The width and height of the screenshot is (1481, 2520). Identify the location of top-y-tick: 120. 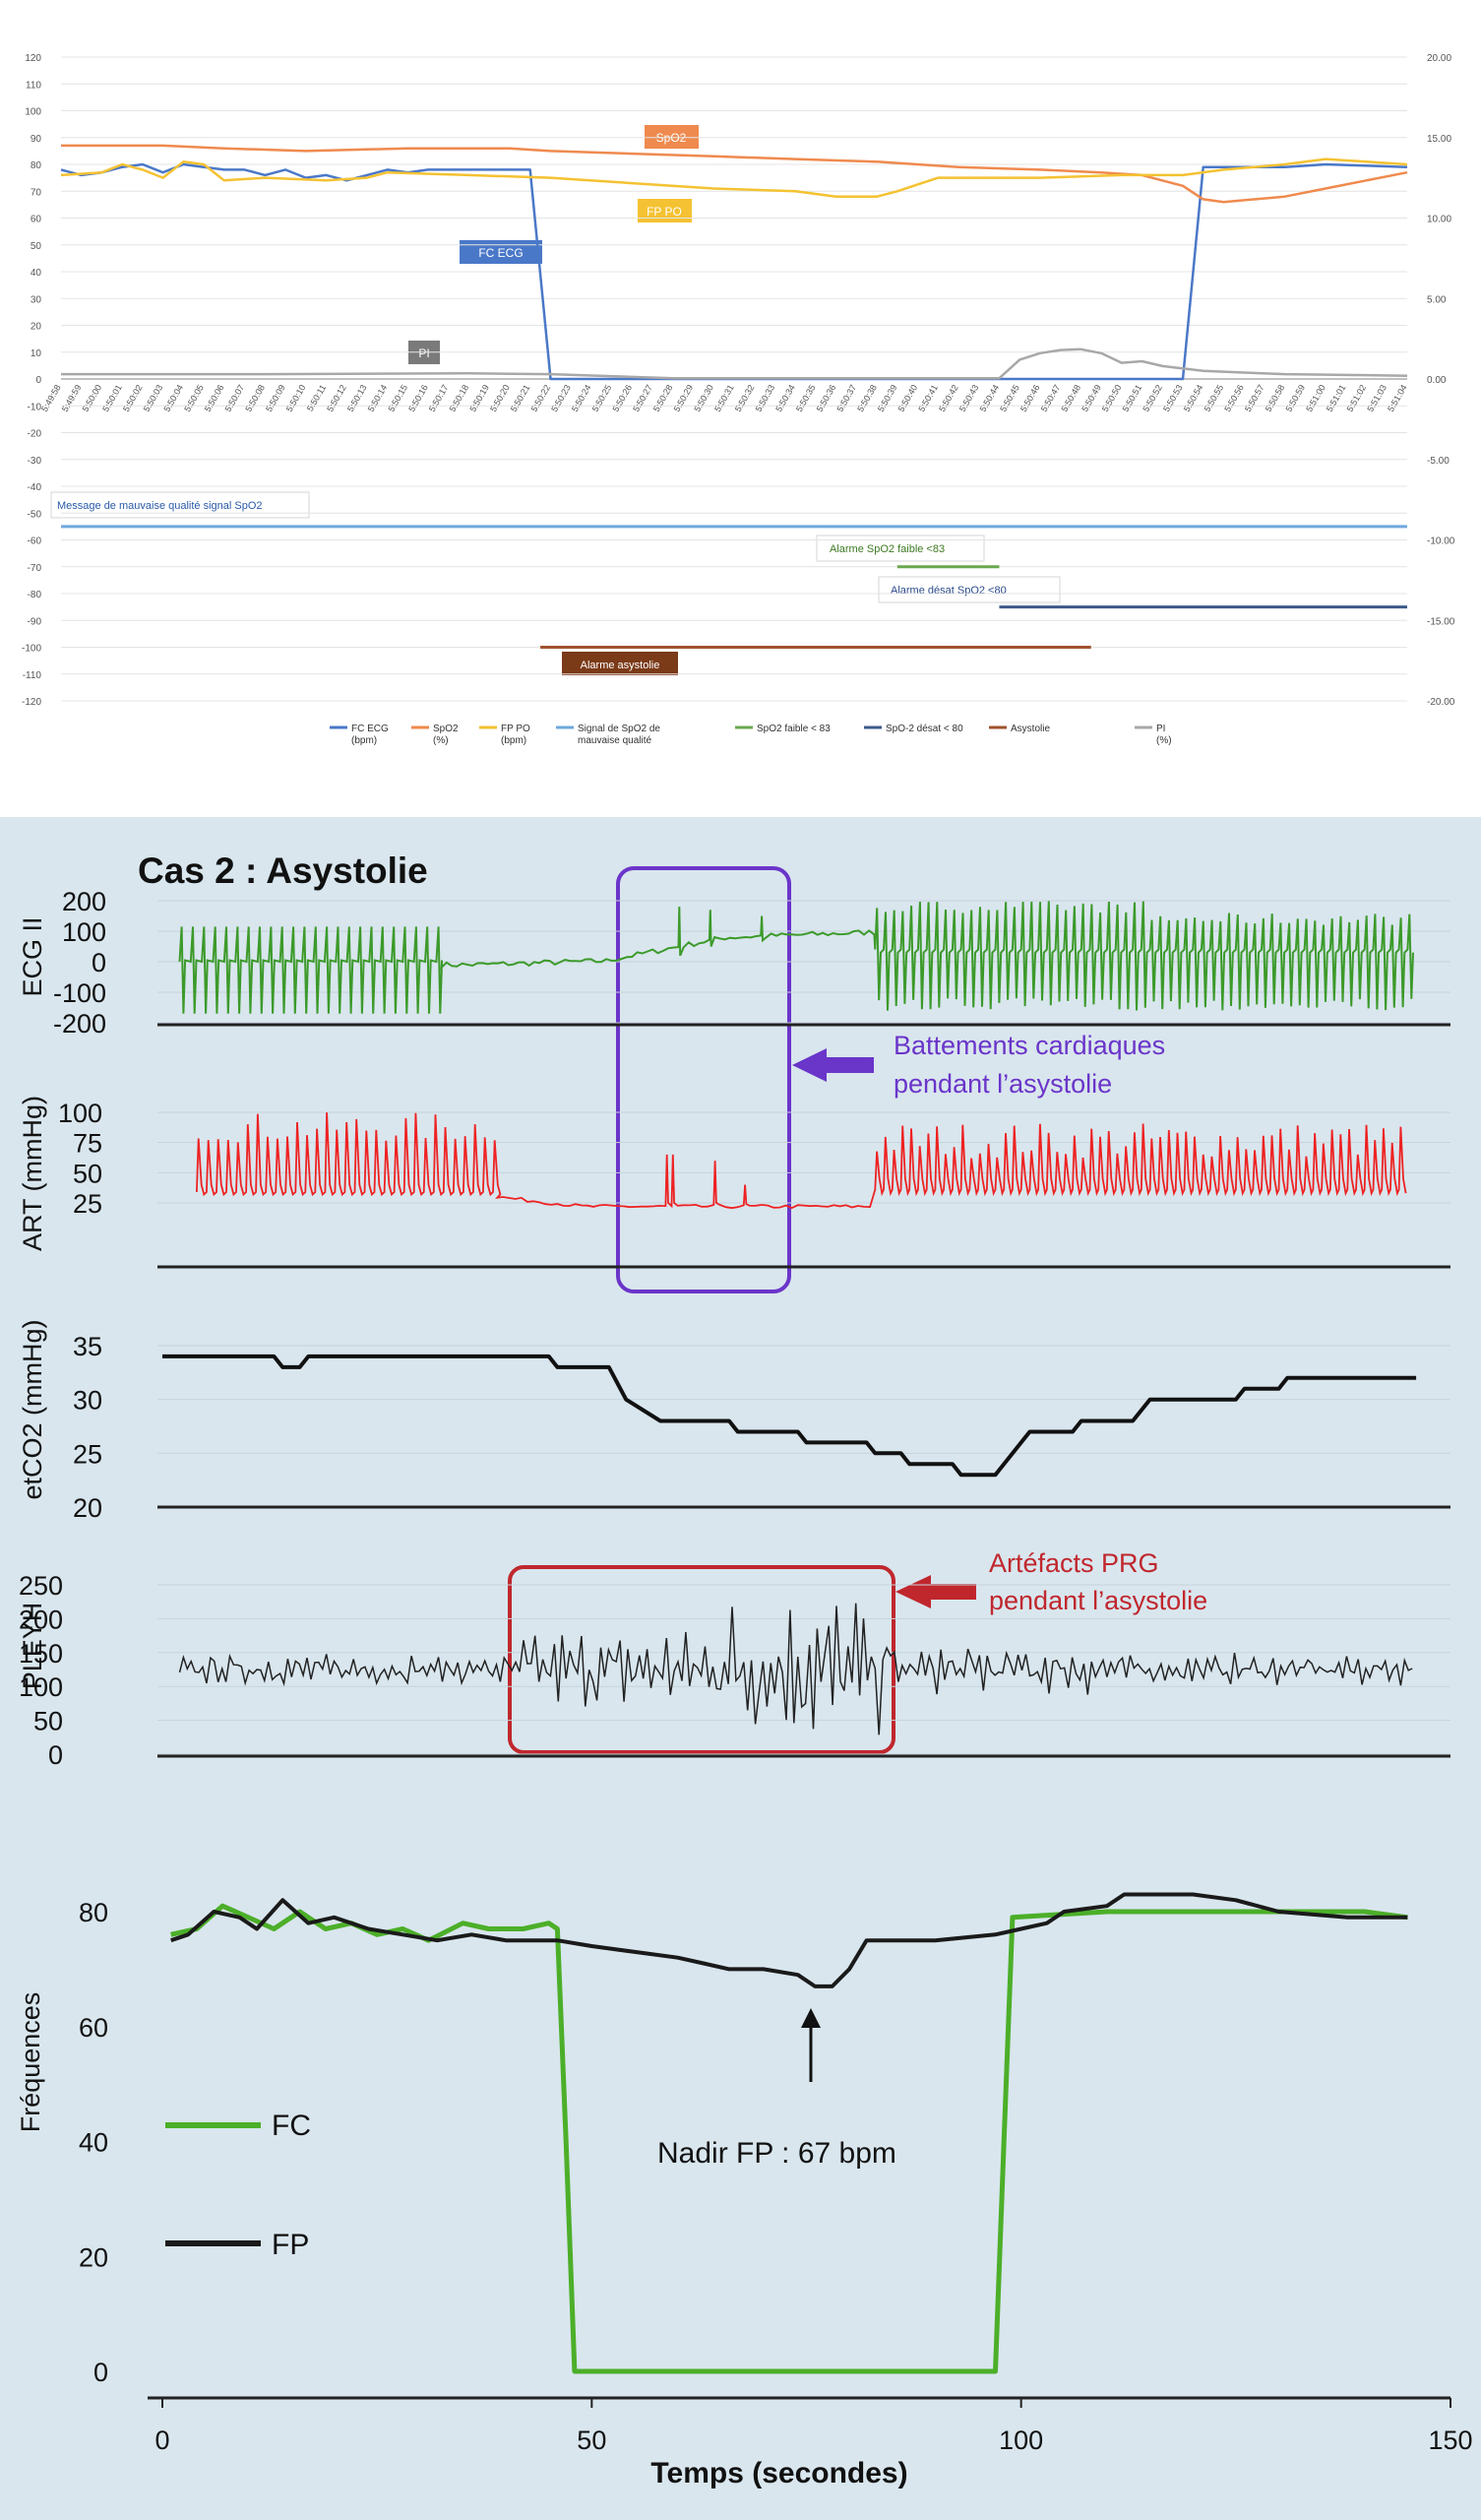
(33, 58).